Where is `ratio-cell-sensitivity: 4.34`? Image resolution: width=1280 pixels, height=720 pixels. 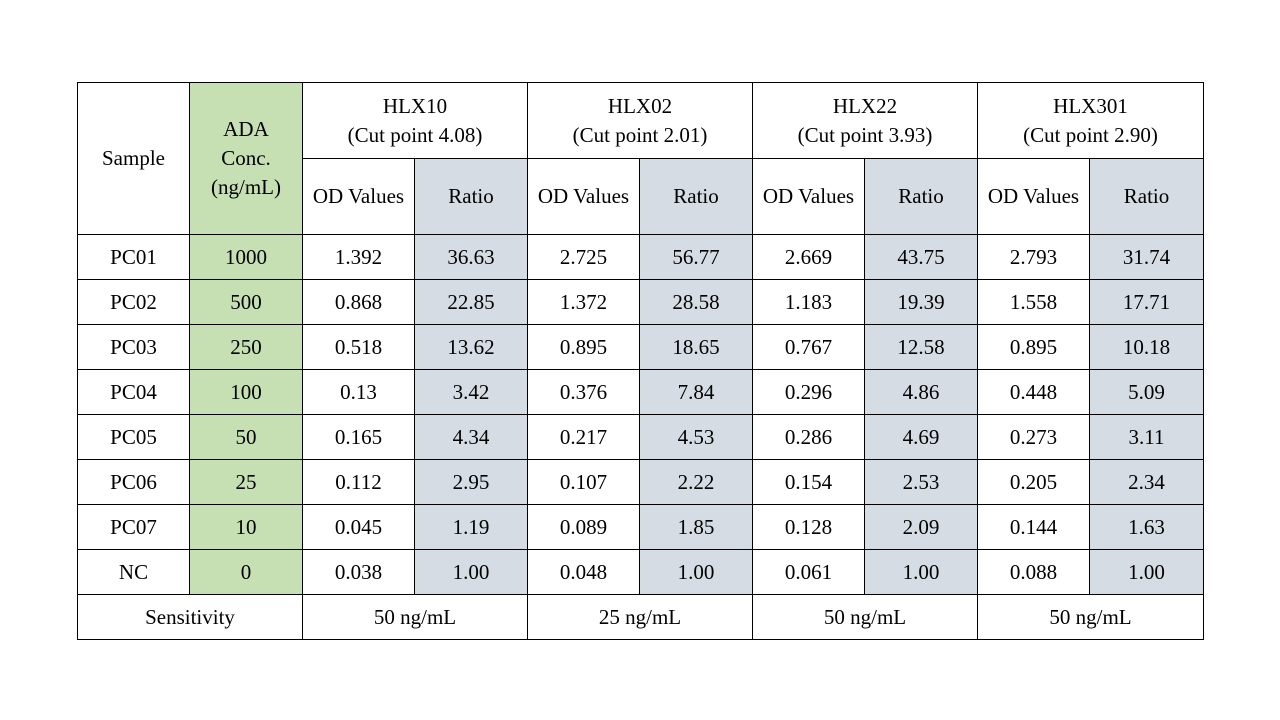
ratio-cell-sensitivity: 4.34 is located at coordinates (471, 437).